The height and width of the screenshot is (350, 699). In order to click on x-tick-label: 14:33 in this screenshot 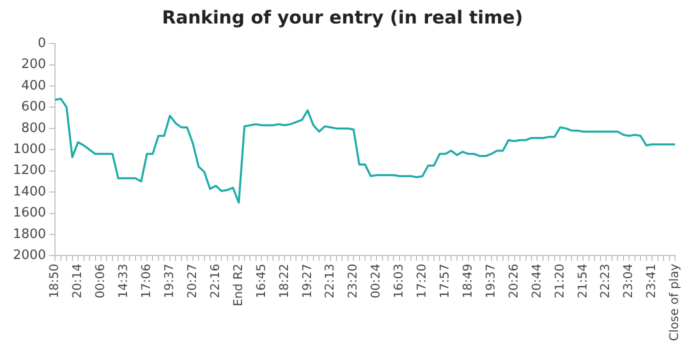, I will do `click(123, 281)`.